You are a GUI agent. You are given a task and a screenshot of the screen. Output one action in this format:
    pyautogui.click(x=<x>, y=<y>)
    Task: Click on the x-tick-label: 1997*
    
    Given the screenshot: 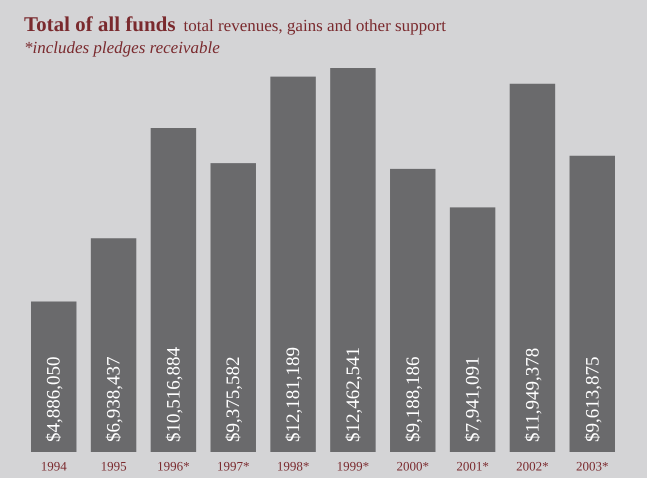 What is the action you would take?
    pyautogui.click(x=233, y=466)
    